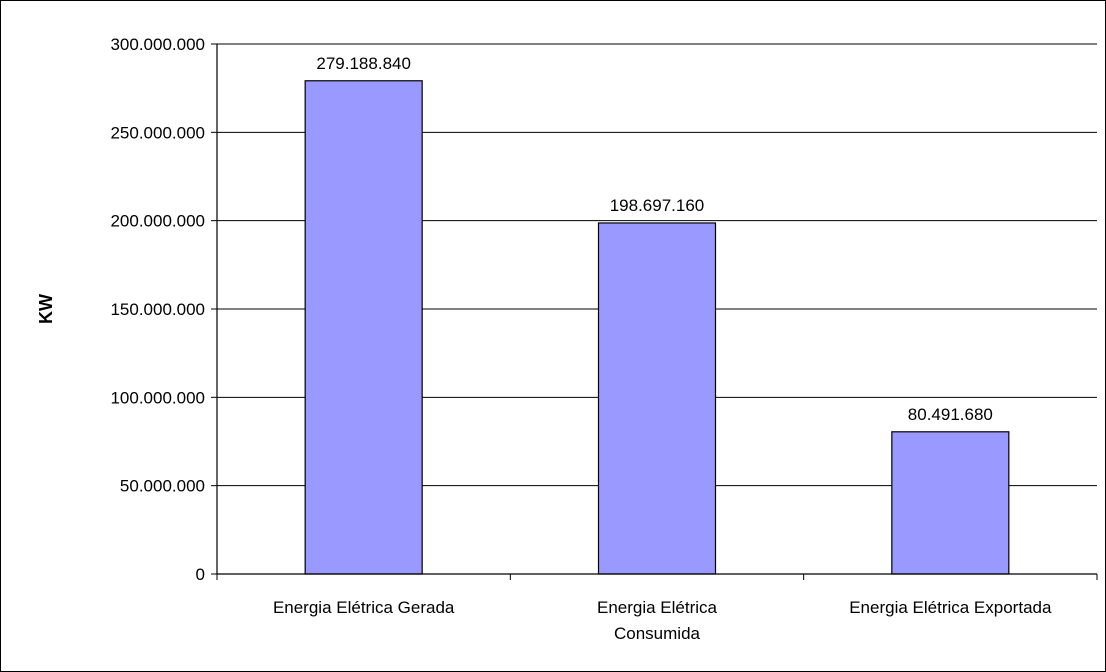 Image resolution: width=1106 pixels, height=672 pixels. Describe the element at coordinates (162, 486) in the screenshot. I see `y-tick-label: 50.000.000` at that location.